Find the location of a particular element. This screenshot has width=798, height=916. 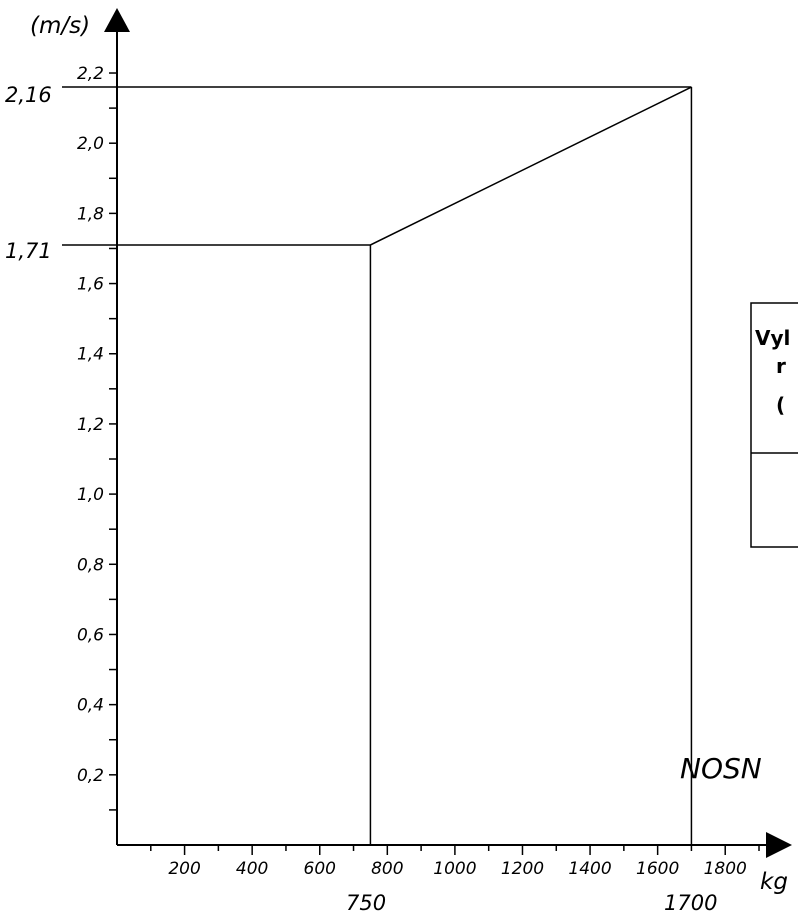

legend-box-line-1: Vyl is located at coordinates (772, 338).